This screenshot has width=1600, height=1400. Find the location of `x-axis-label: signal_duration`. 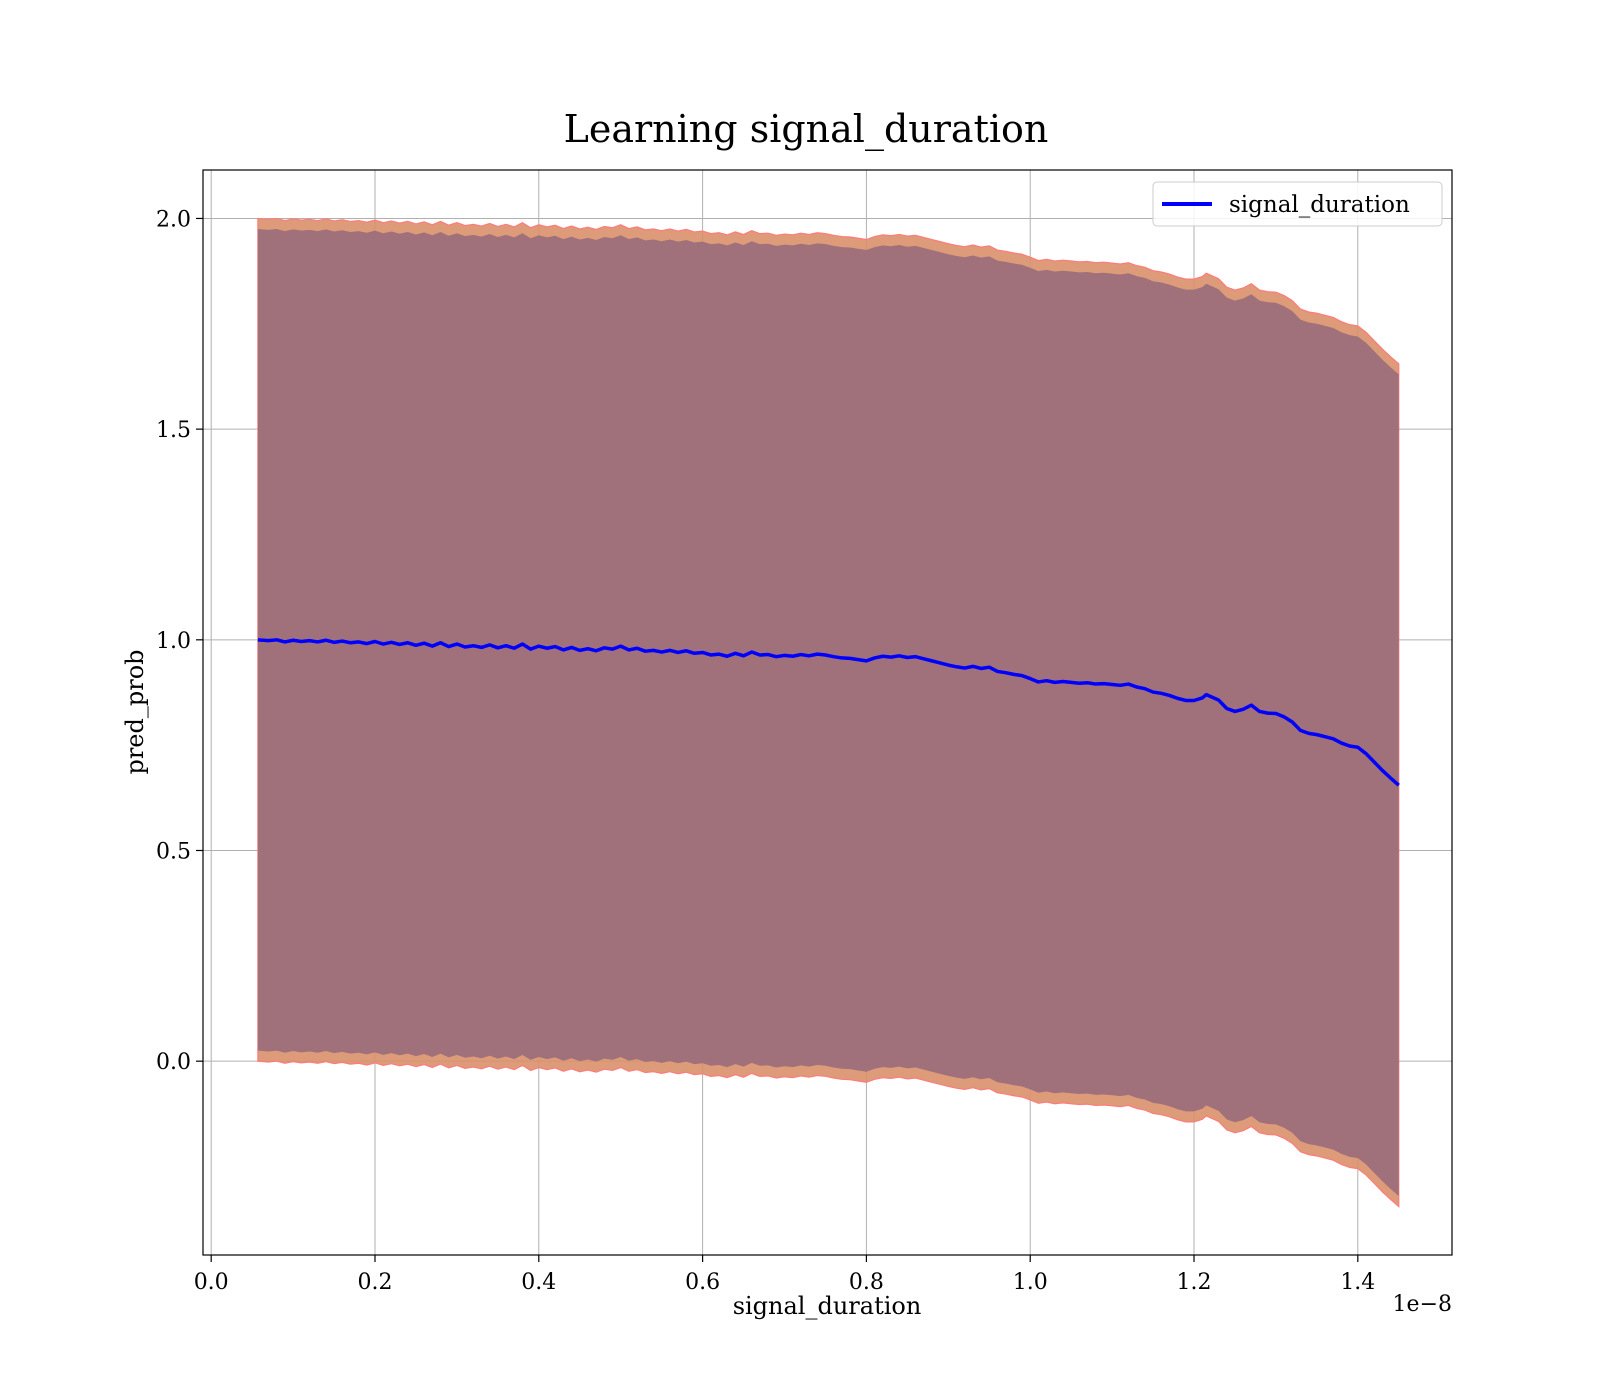

x-axis-label: signal_duration is located at coordinates (827, 1306).